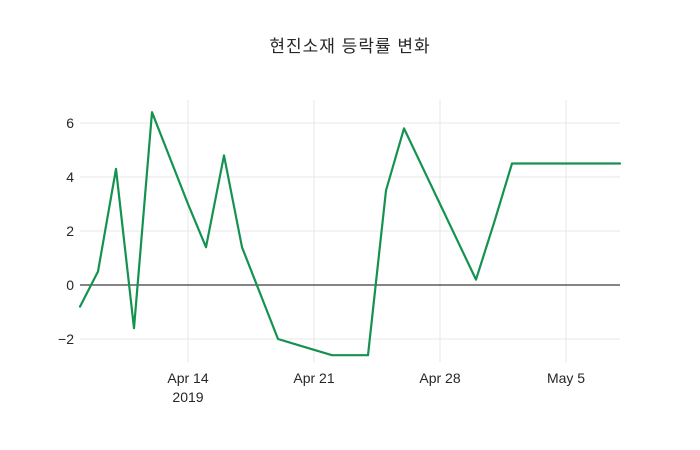  I want to click on y-tick-label: 4, so click(70, 177).